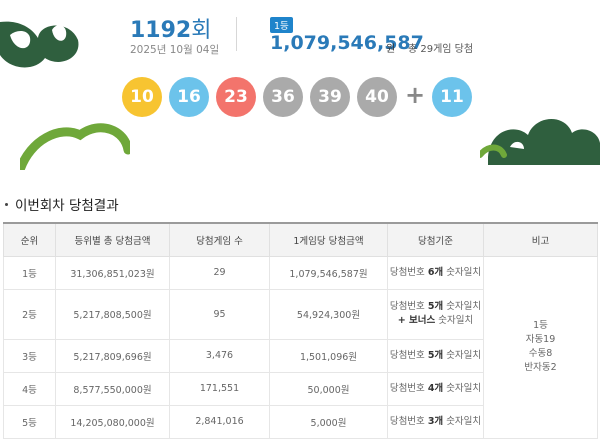 This screenshot has height=440, width=600. What do you see at coordinates (75, 146) in the screenshot?
I see `decorative-leaf-icon` at bounding box center [75, 146].